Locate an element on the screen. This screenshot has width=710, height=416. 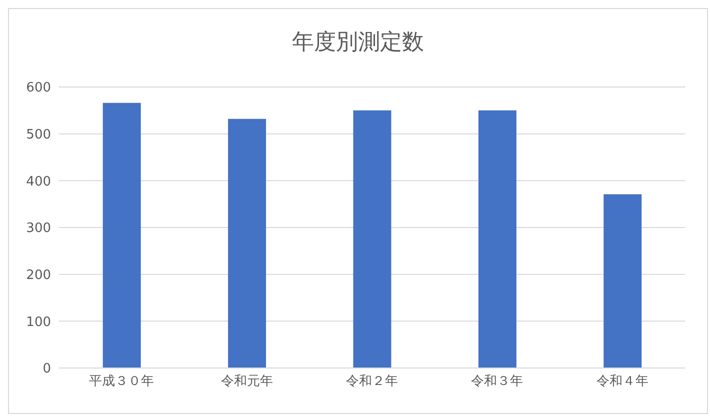
x-tick-label: 平成３０年 is located at coordinates (121, 382).